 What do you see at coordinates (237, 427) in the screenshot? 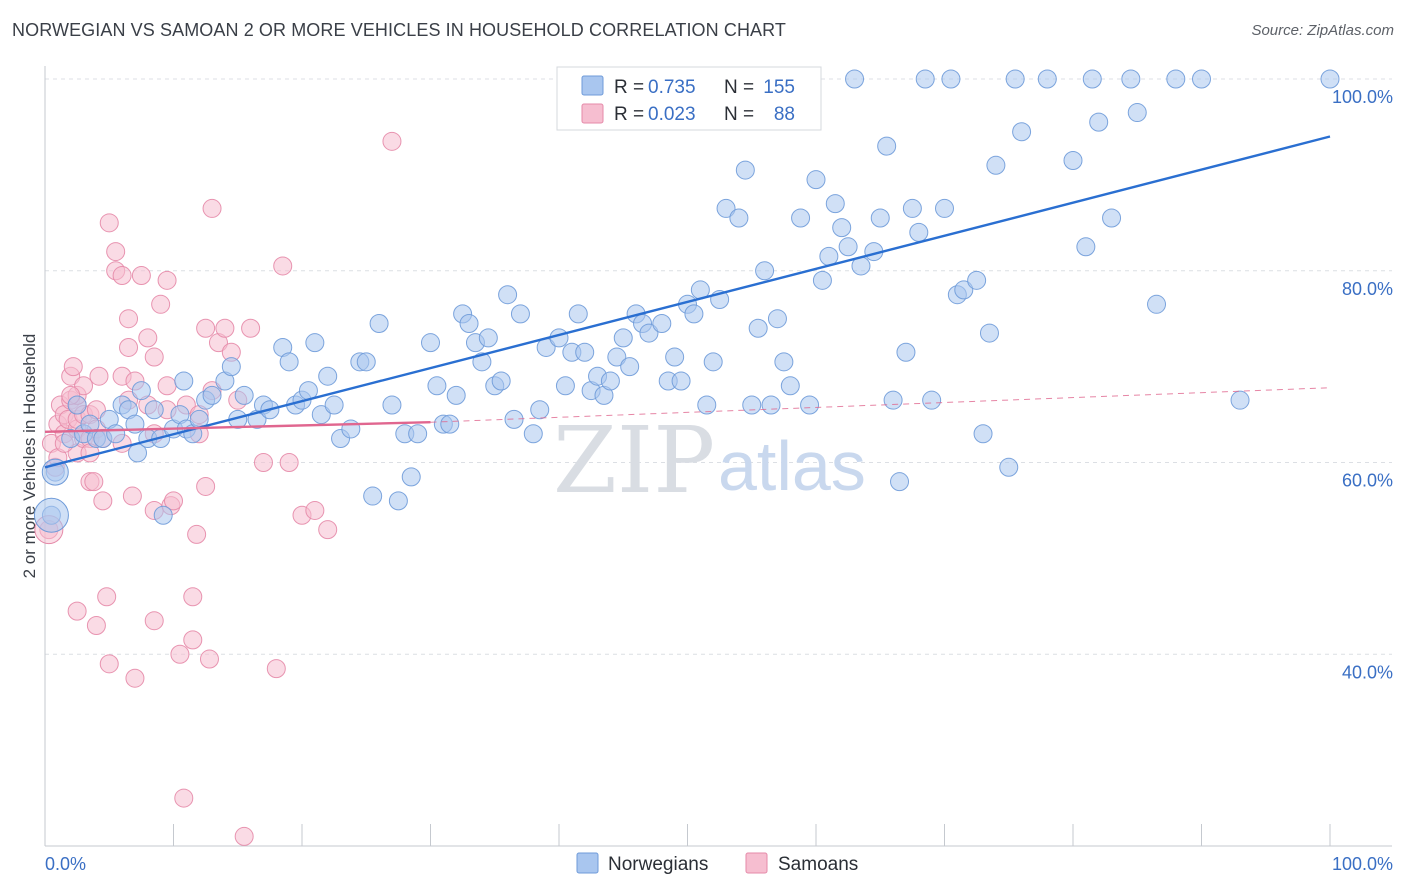
I see `trend-line-samoans` at bounding box center [237, 427].